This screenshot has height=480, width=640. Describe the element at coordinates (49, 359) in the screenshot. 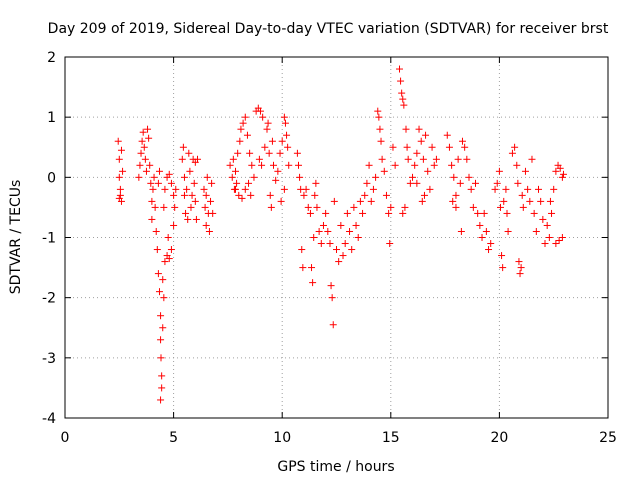

I see `y-tick-label: -3` at that location.